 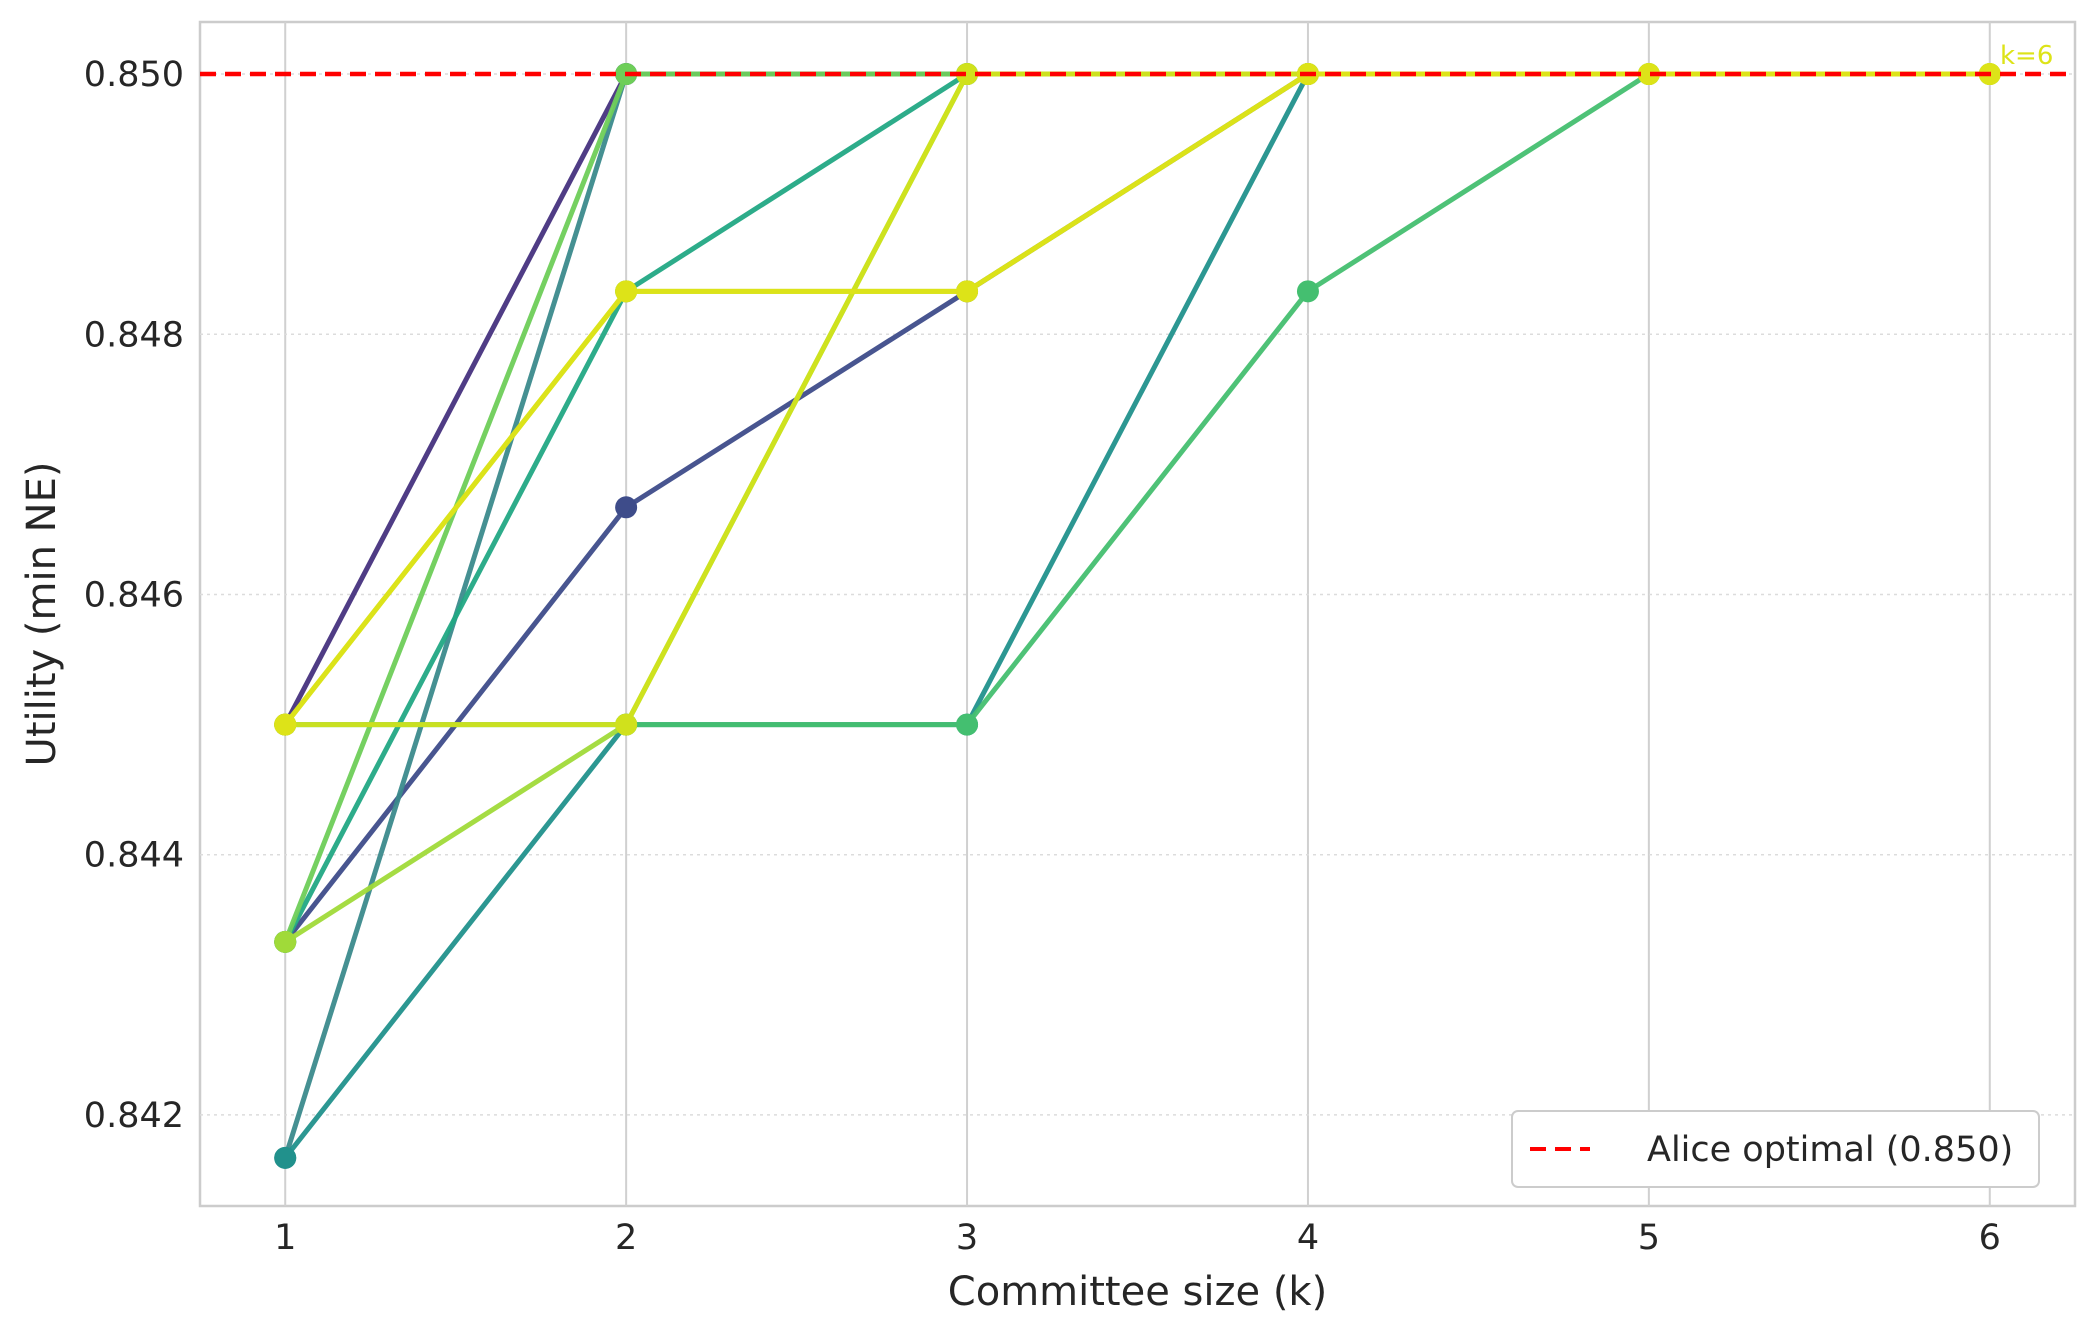 I want to click on series-annotation: k=6, so click(x=2026, y=56).